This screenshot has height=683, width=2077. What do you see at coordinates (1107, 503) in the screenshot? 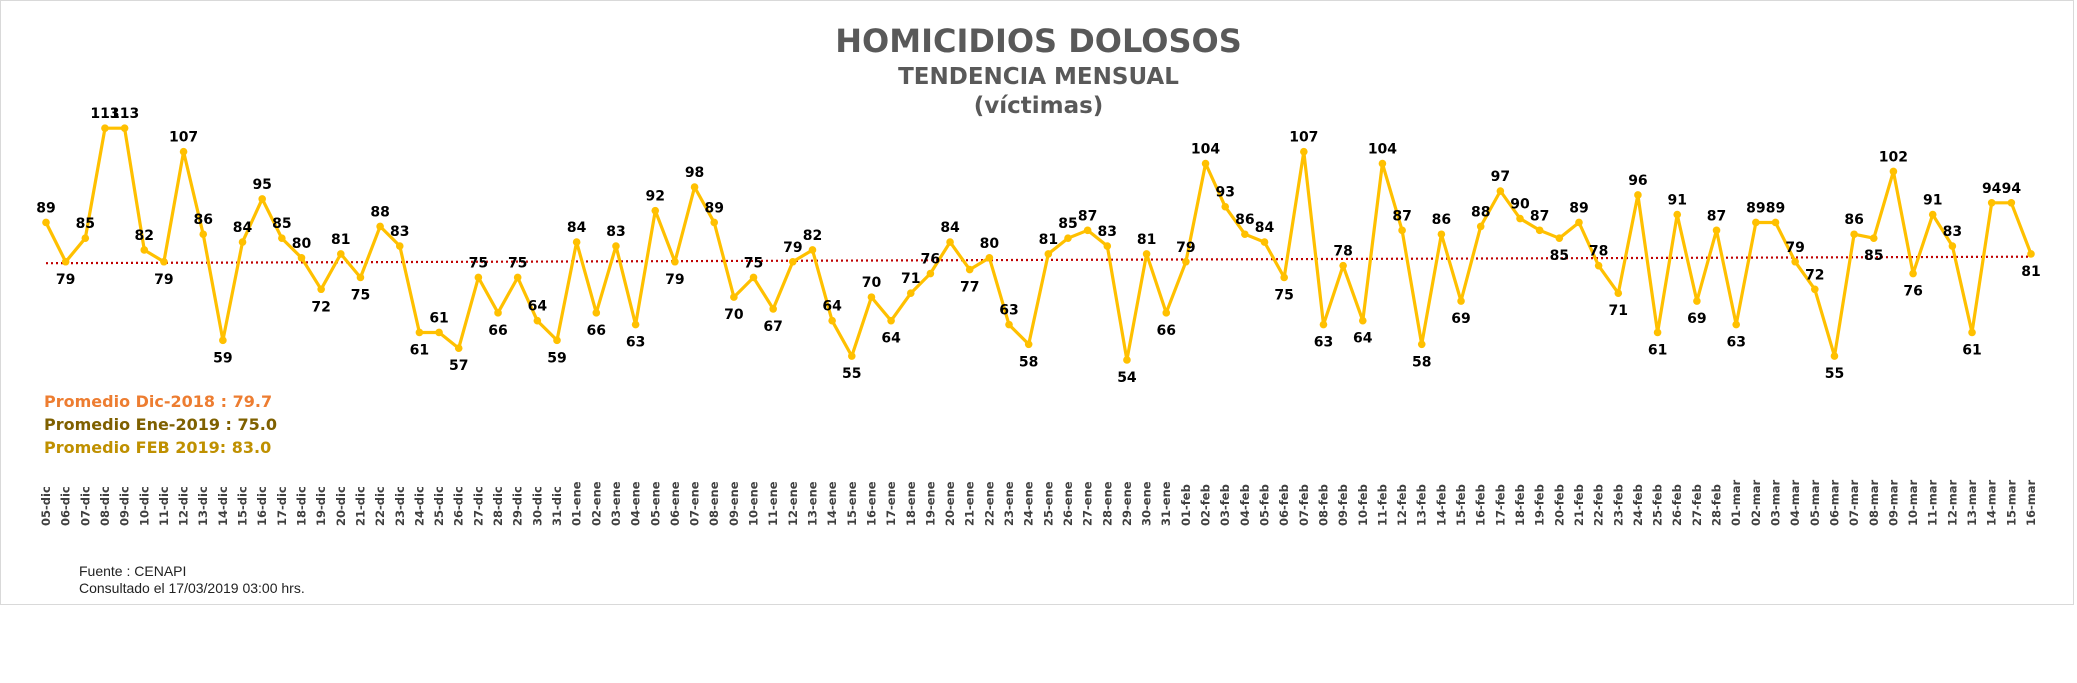
I see `x-axis-tick-label: 28-ene` at bounding box center [1107, 503].